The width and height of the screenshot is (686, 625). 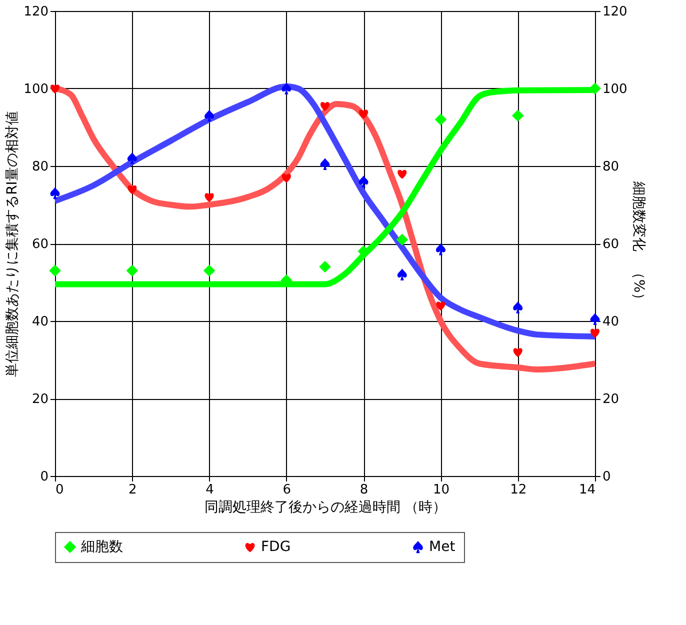 I want to click on y2-tick-label: 100, so click(x=615, y=89).